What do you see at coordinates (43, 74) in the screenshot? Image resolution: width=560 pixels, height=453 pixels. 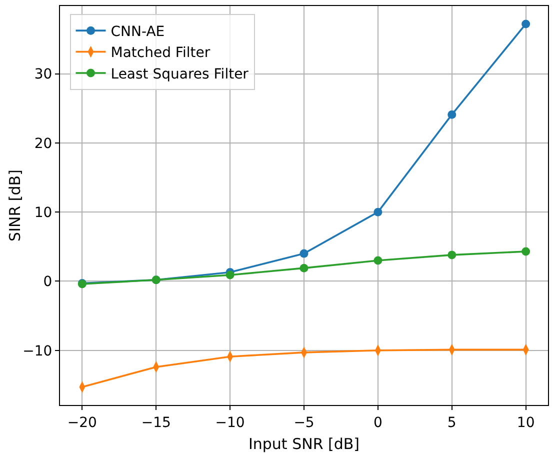 I see `y-tick-label: 30` at bounding box center [43, 74].